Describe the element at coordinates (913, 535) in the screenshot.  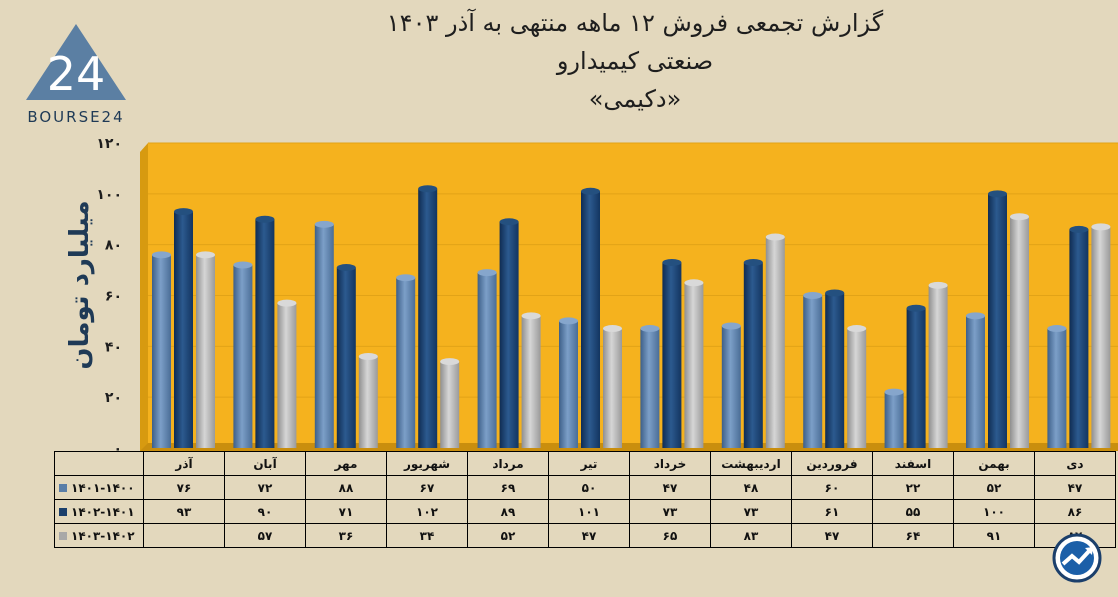
I see `data-label-series-3: ۶۴` at that location.